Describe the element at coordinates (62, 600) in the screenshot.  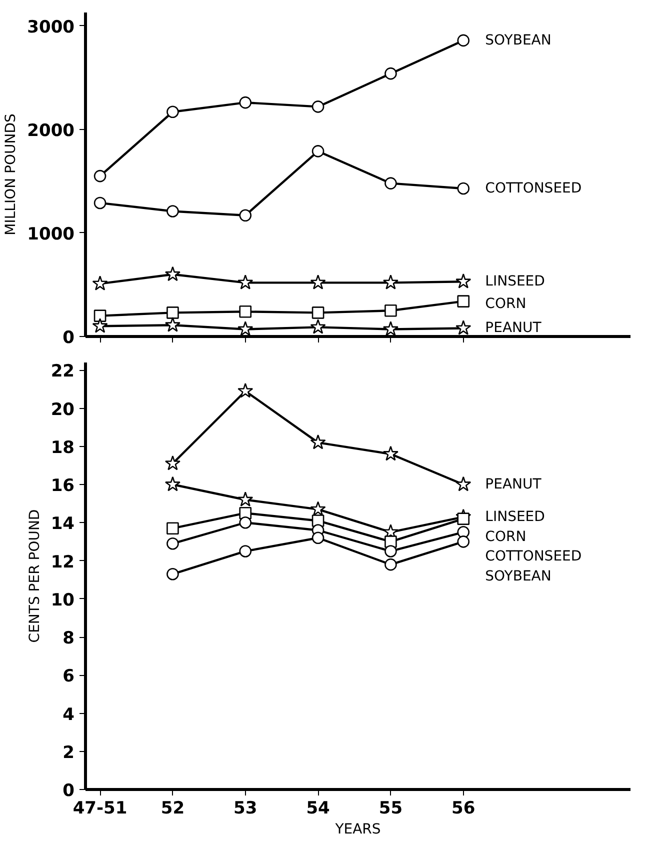
I see `y-tick-label: 10` at that location.